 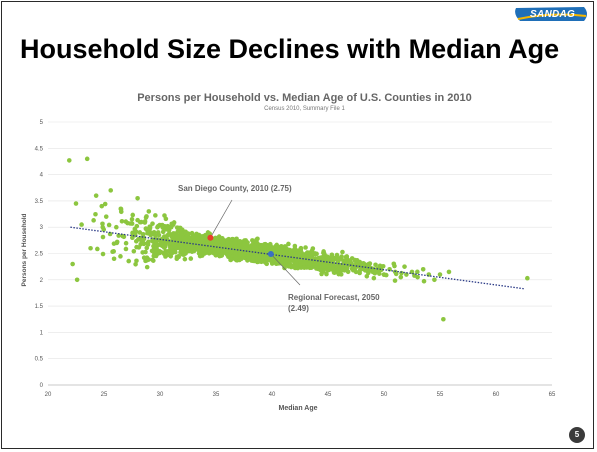 I want to click on x-tick-label: 50, so click(x=384, y=395).